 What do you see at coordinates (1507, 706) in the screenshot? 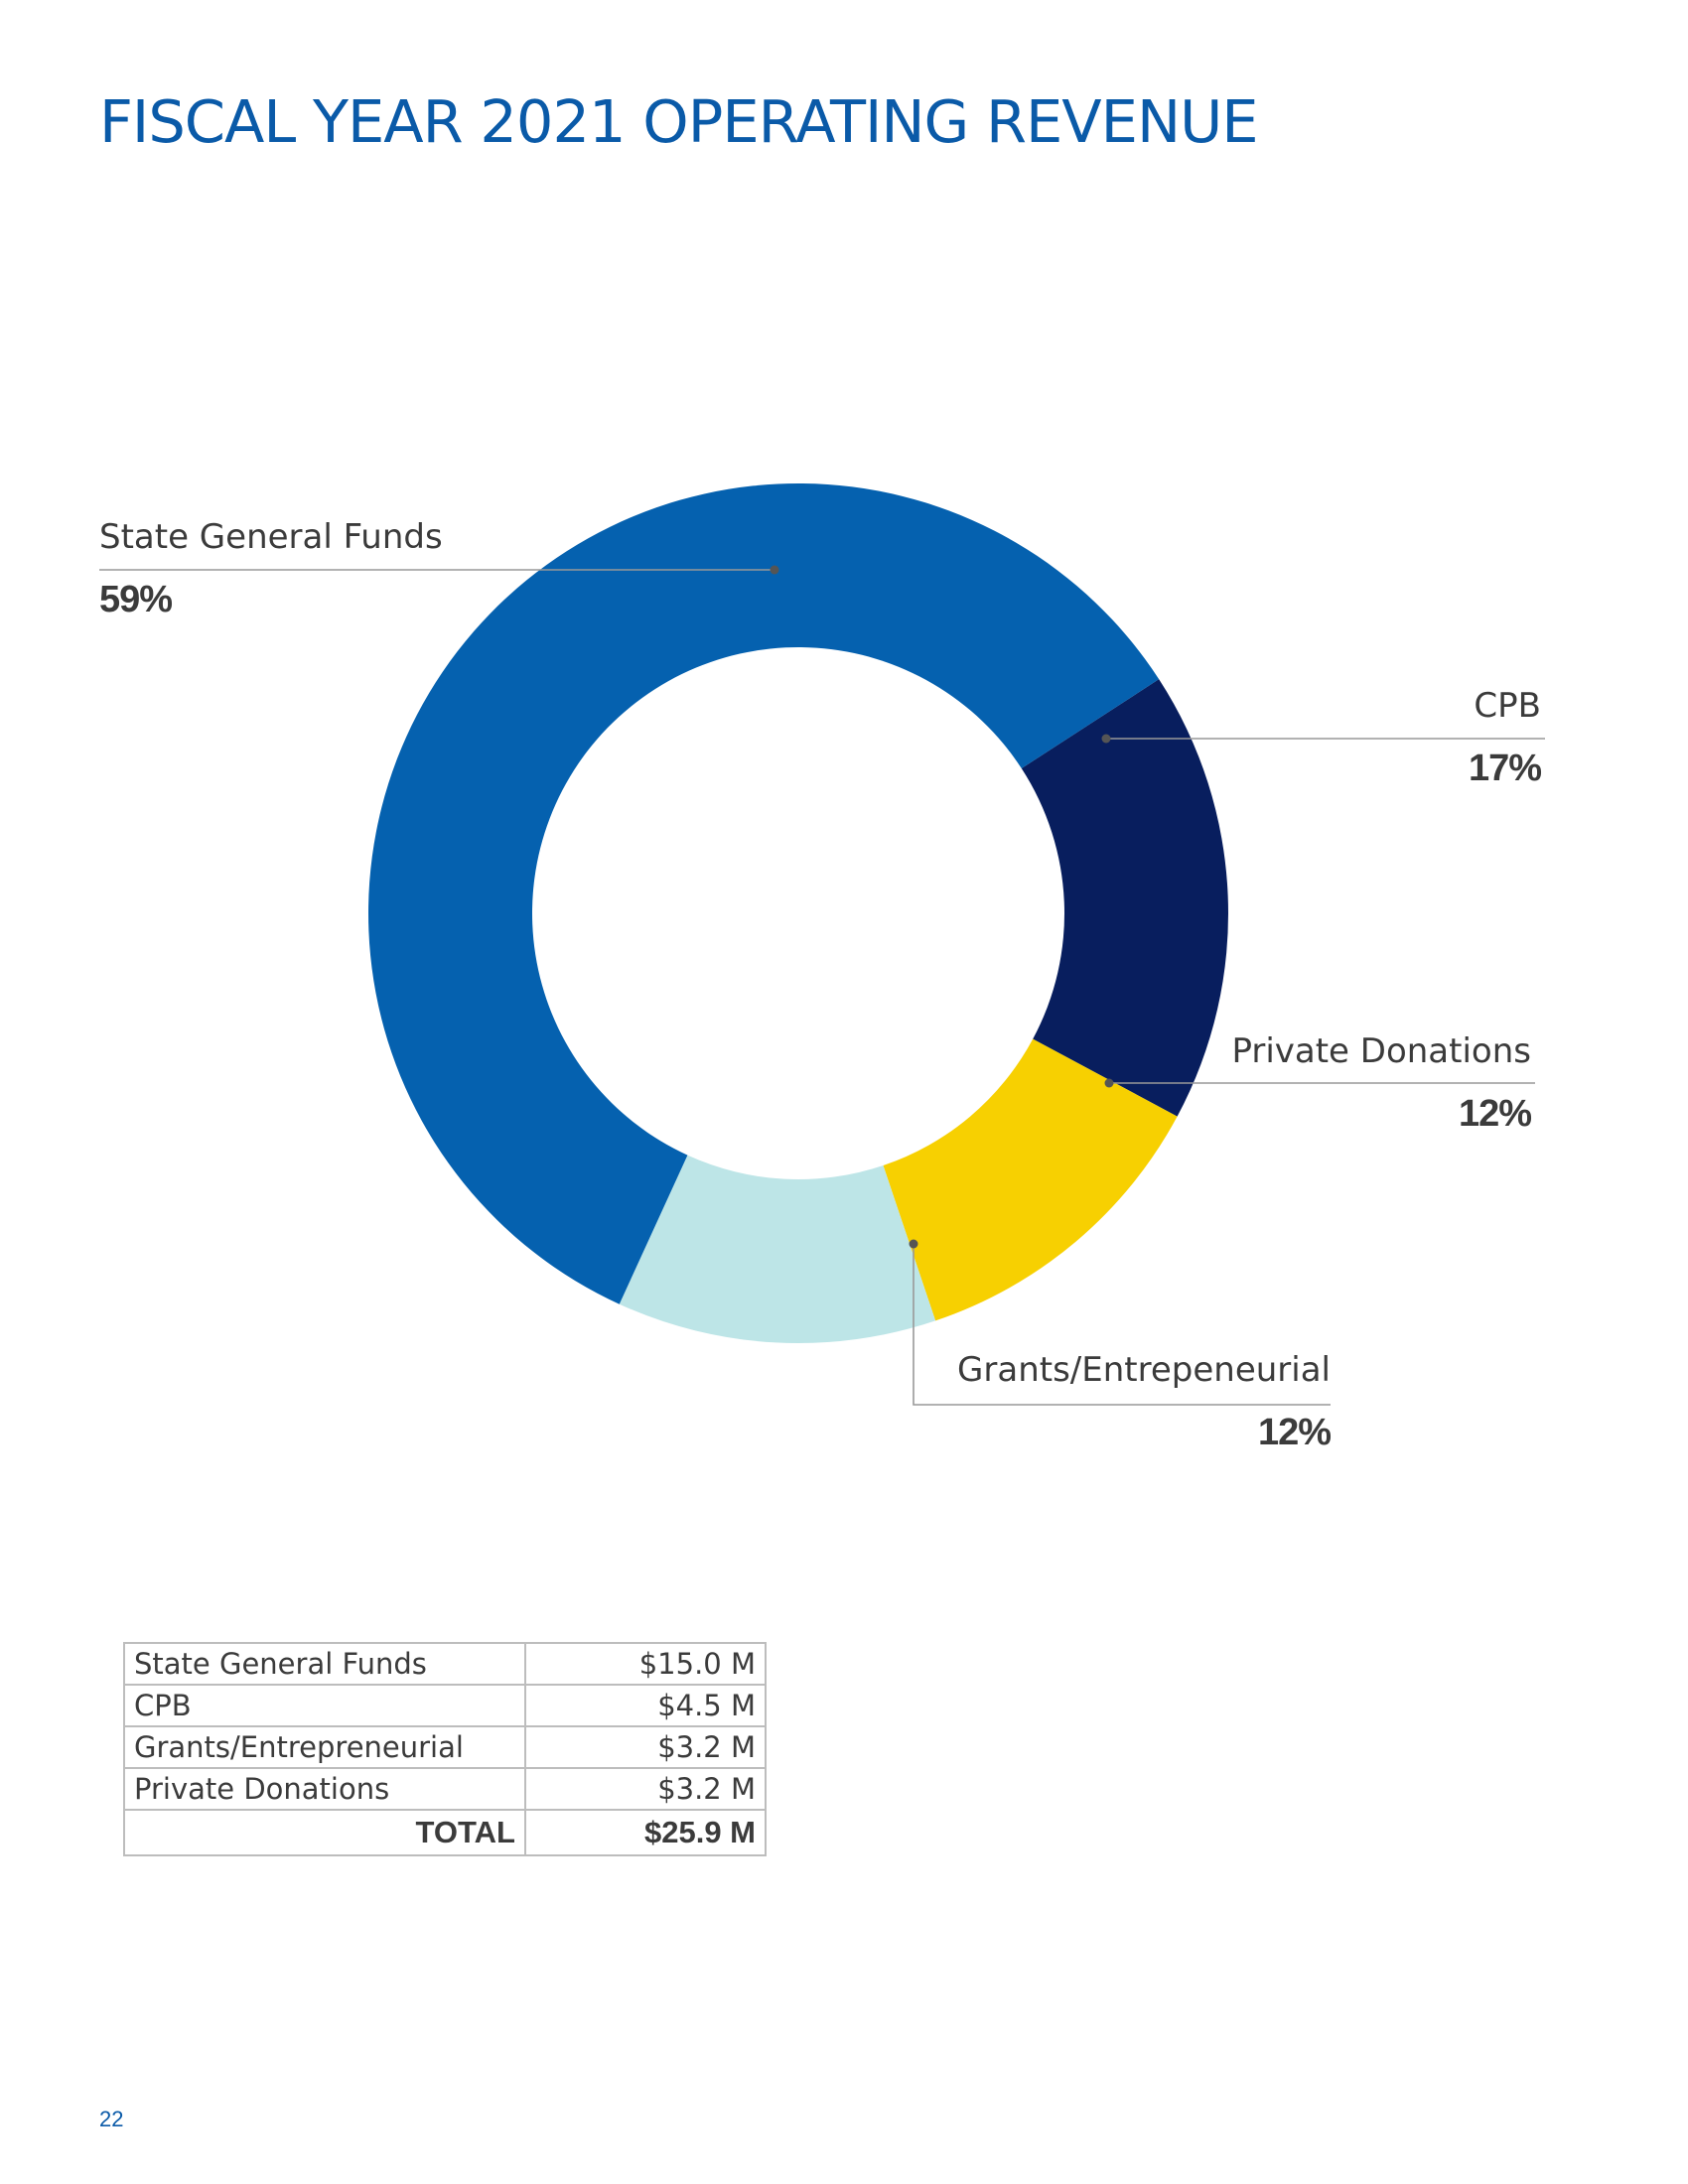
I see `label-cpb: CPB` at bounding box center [1507, 706].